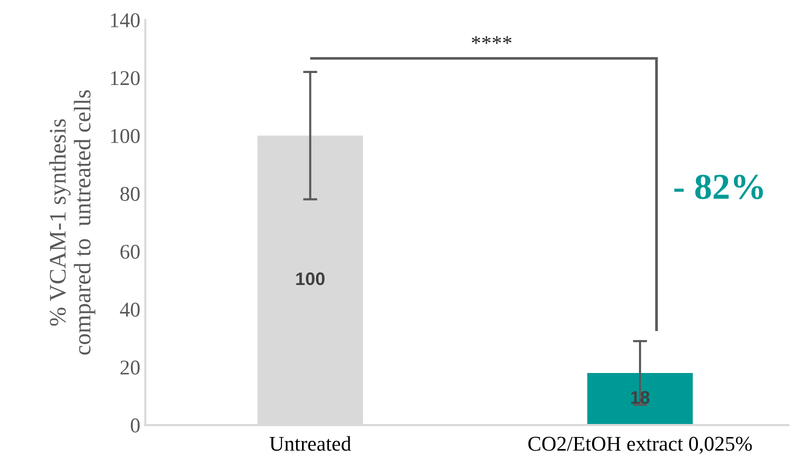 This screenshot has width=794, height=462. What do you see at coordinates (130, 309) in the screenshot?
I see `y-tick-label: 40` at bounding box center [130, 309].